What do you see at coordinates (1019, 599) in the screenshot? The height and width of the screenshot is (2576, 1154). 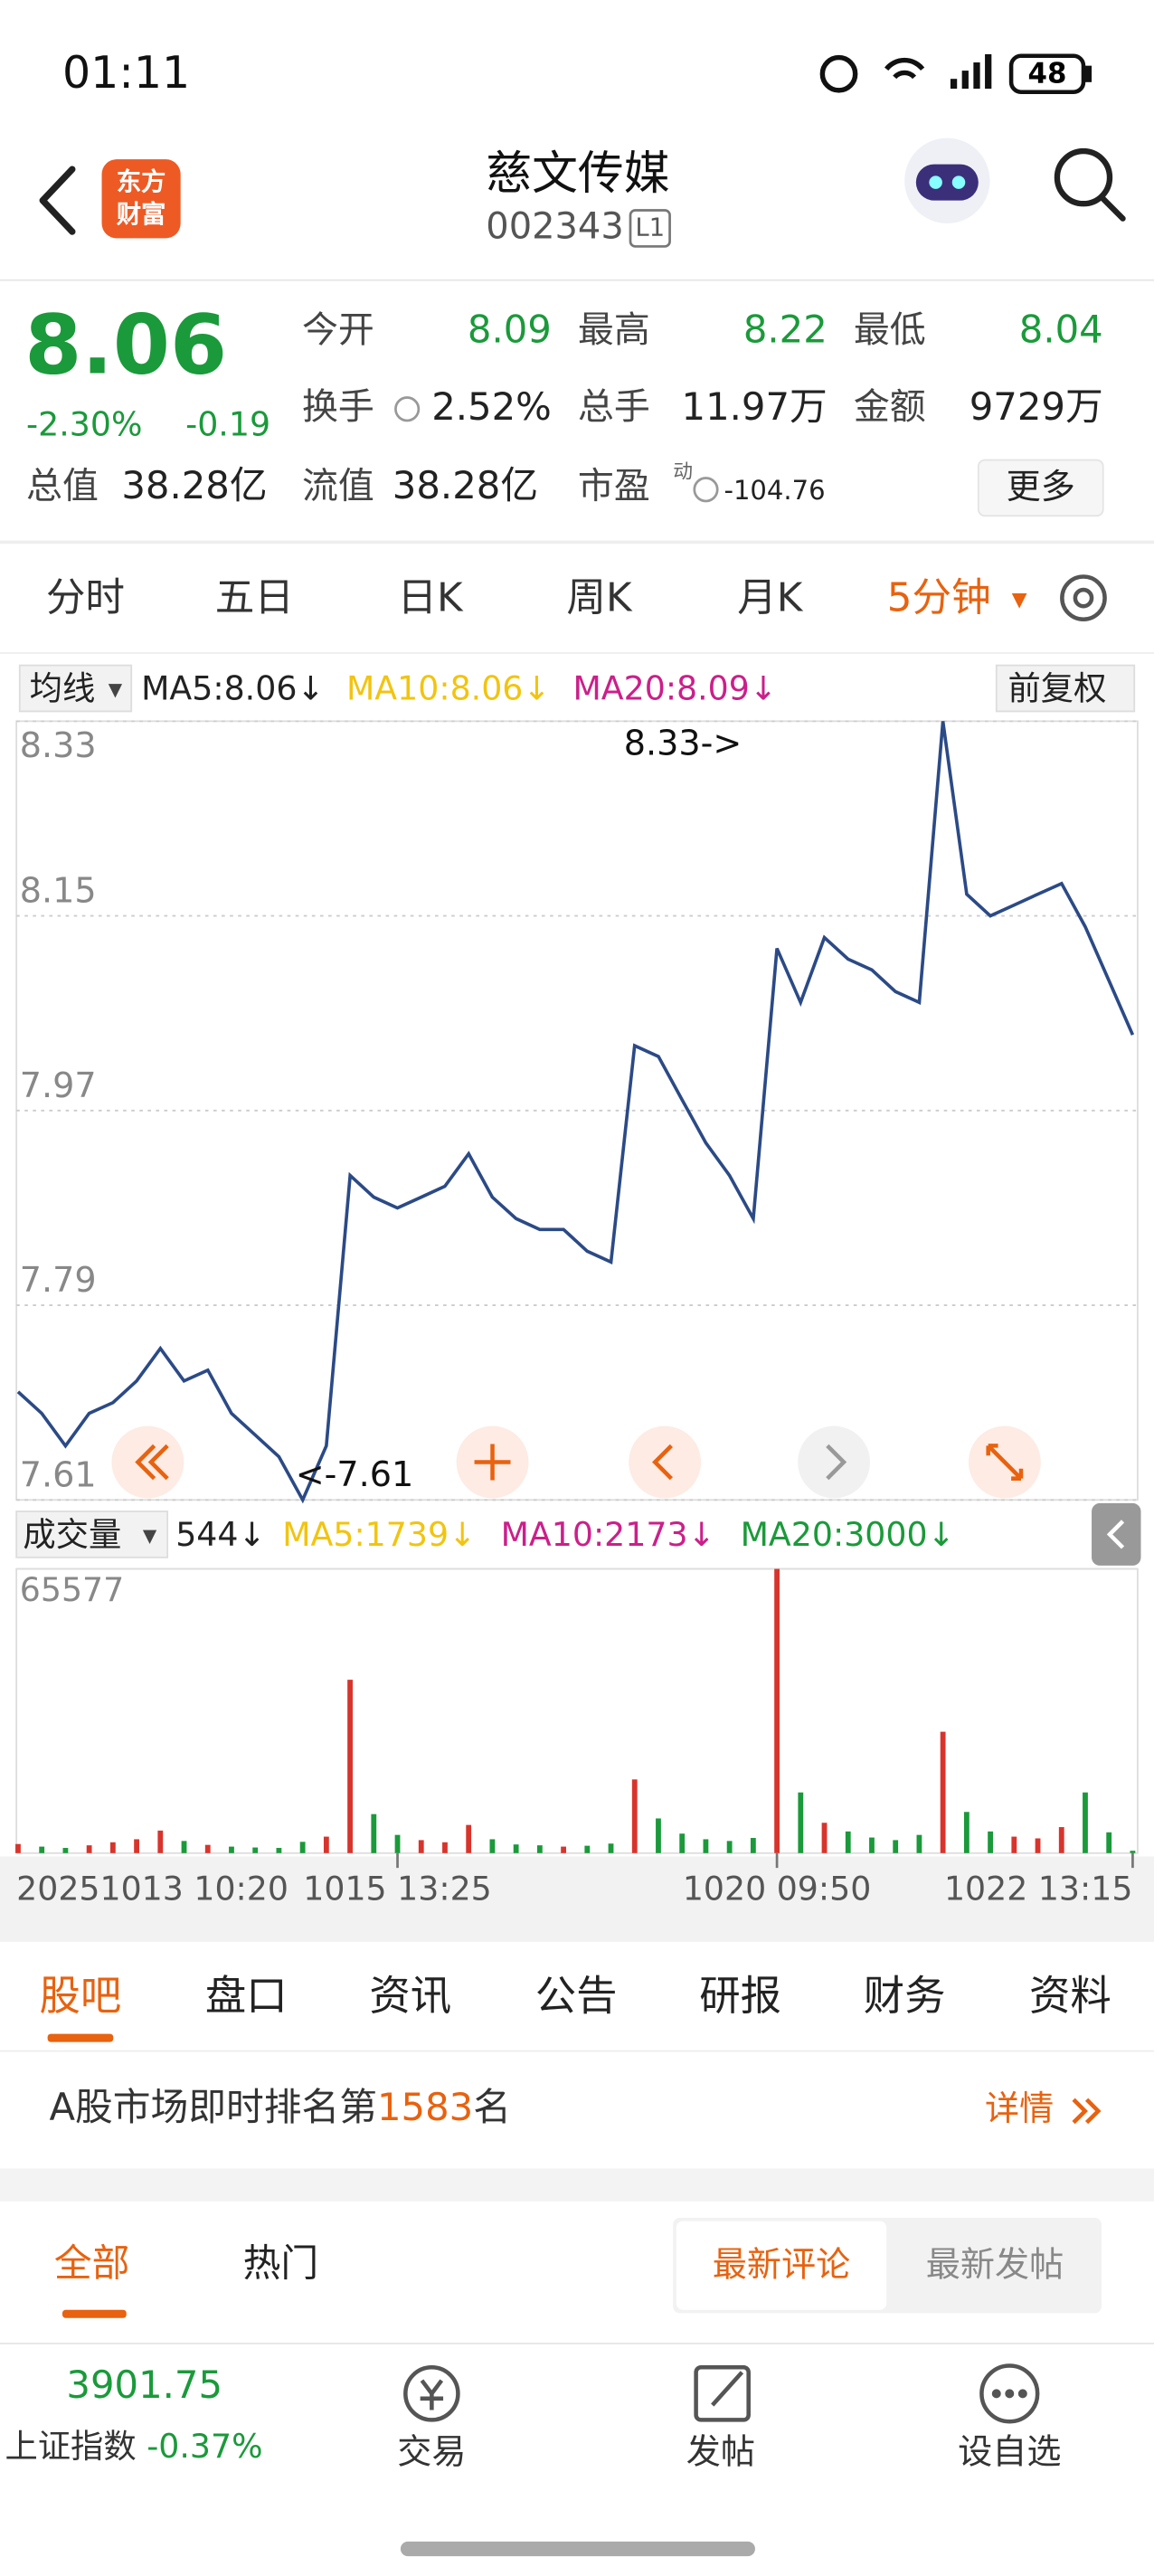 I see `dropdown-caret: ▼` at bounding box center [1019, 599].